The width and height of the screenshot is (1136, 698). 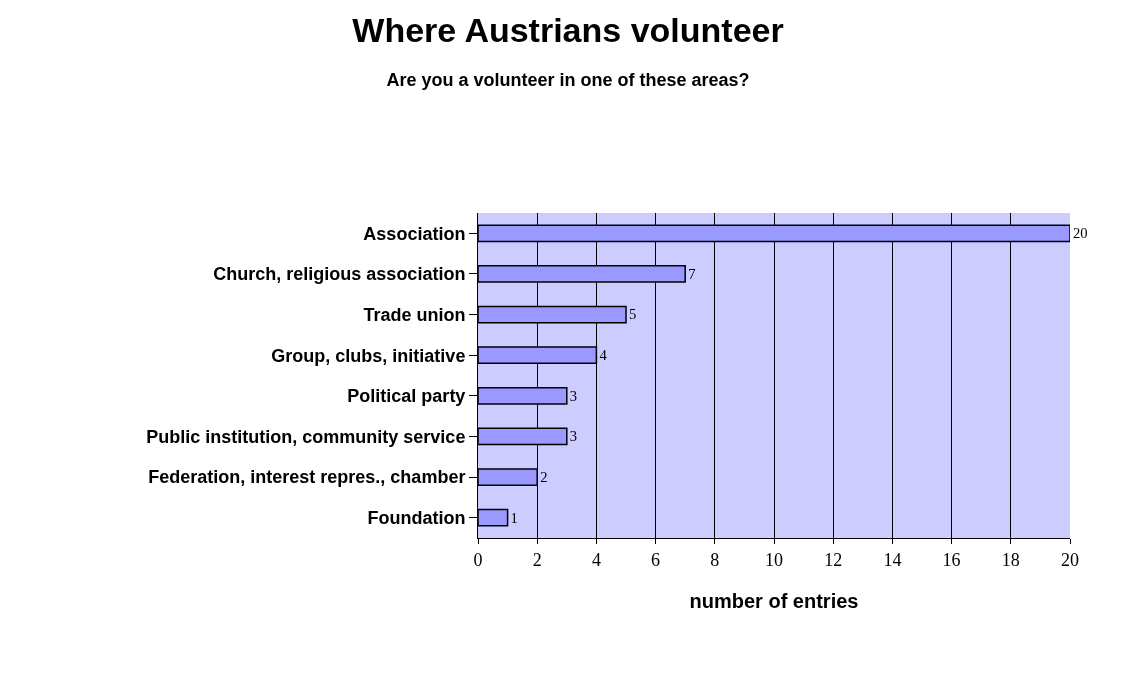 I want to click on y-tick-label: Group, clubs, initiative, so click(x=368, y=355).